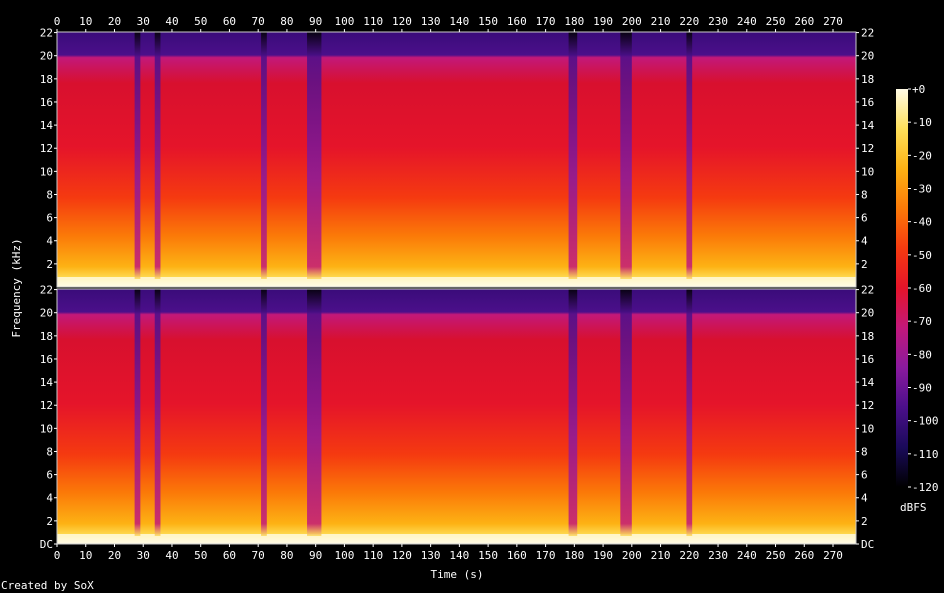  I want to click on y-tick-label-right: 8, so click(864, 451).